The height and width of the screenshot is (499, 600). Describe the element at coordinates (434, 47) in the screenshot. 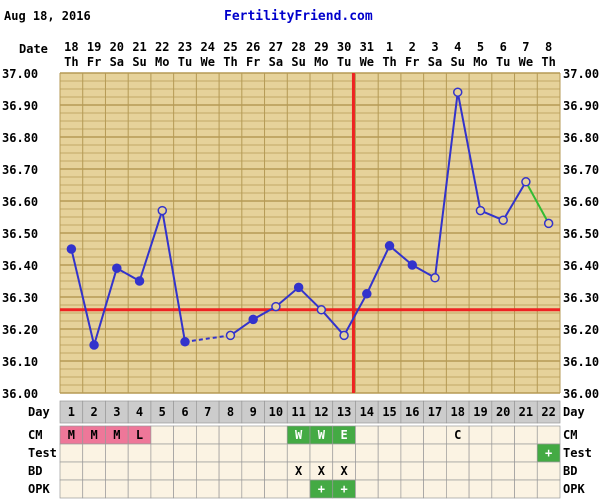

I see `date-label: 3` at that location.